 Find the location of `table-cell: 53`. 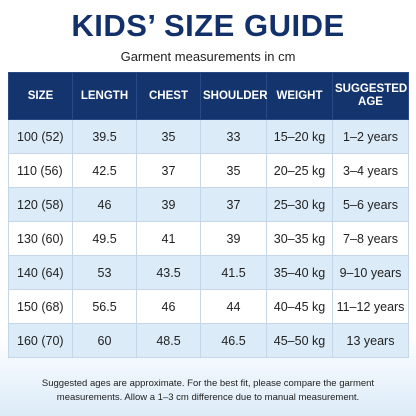

table-cell: 53 is located at coordinates (104, 272).